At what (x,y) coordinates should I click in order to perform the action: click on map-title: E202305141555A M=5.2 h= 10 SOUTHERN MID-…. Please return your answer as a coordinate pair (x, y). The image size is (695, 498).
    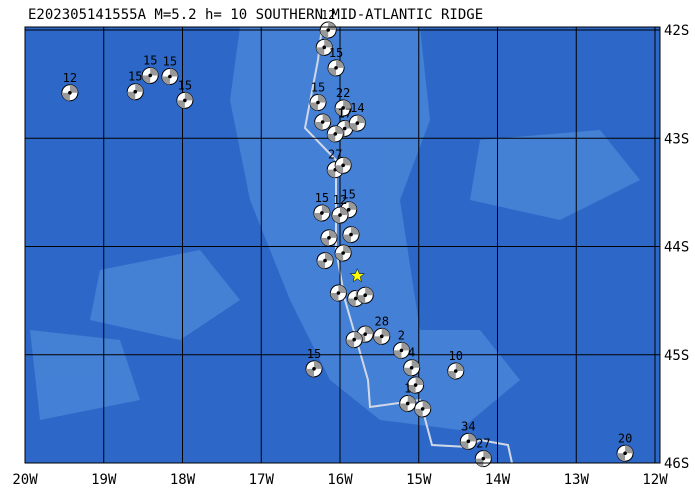
    Looking at the image, I should click on (255, 15).